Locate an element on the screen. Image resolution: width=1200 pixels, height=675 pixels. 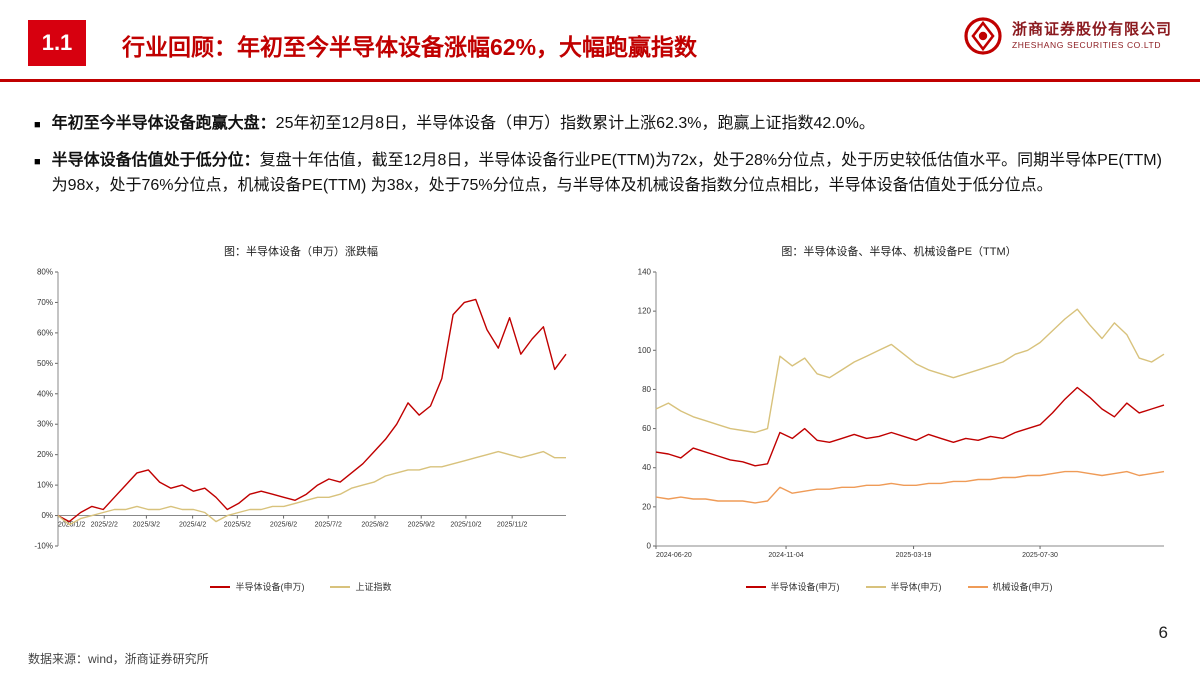
chart-title-price-change: 图：半导体设备（申万）涨跌幅 is located at coordinates (301, 252).